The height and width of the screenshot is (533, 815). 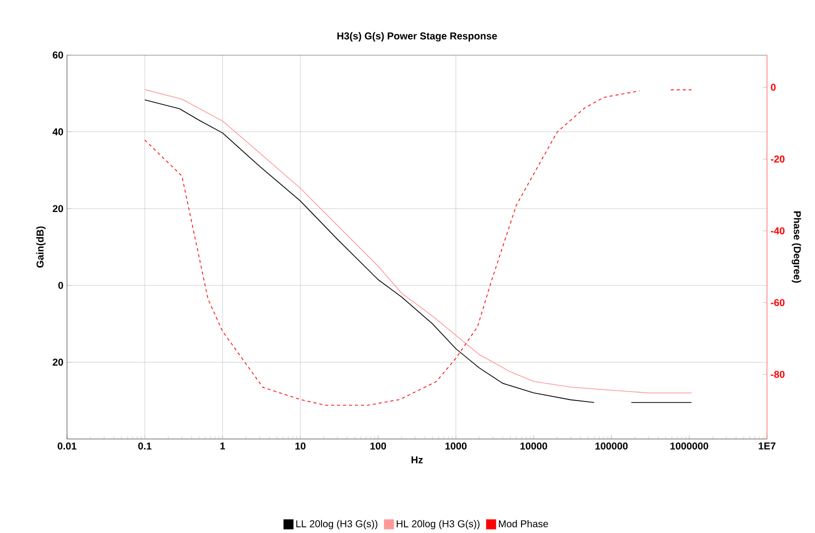 What do you see at coordinates (438, 525) in the screenshot?
I see `legend-label: HL 20log (H3 G(s))` at bounding box center [438, 525].